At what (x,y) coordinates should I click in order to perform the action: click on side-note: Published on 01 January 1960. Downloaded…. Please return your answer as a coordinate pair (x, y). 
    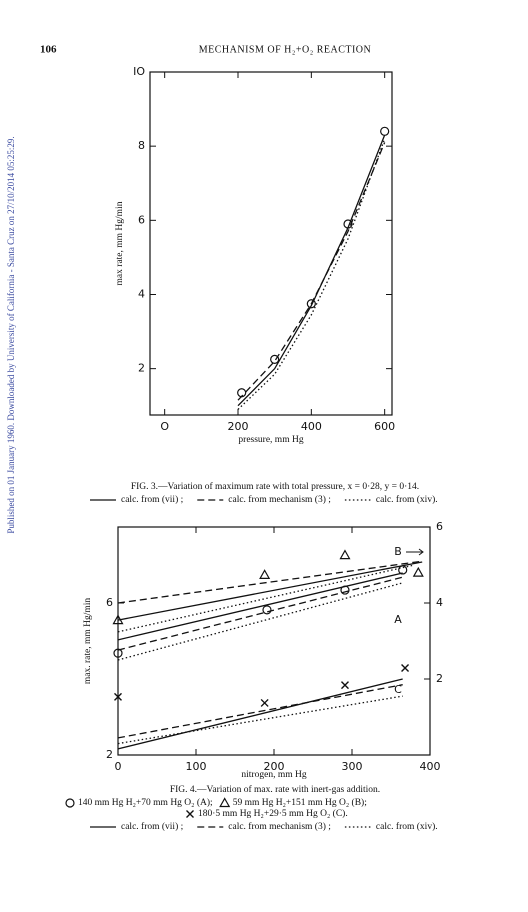
    Looking at the image, I should click on (11, 334).